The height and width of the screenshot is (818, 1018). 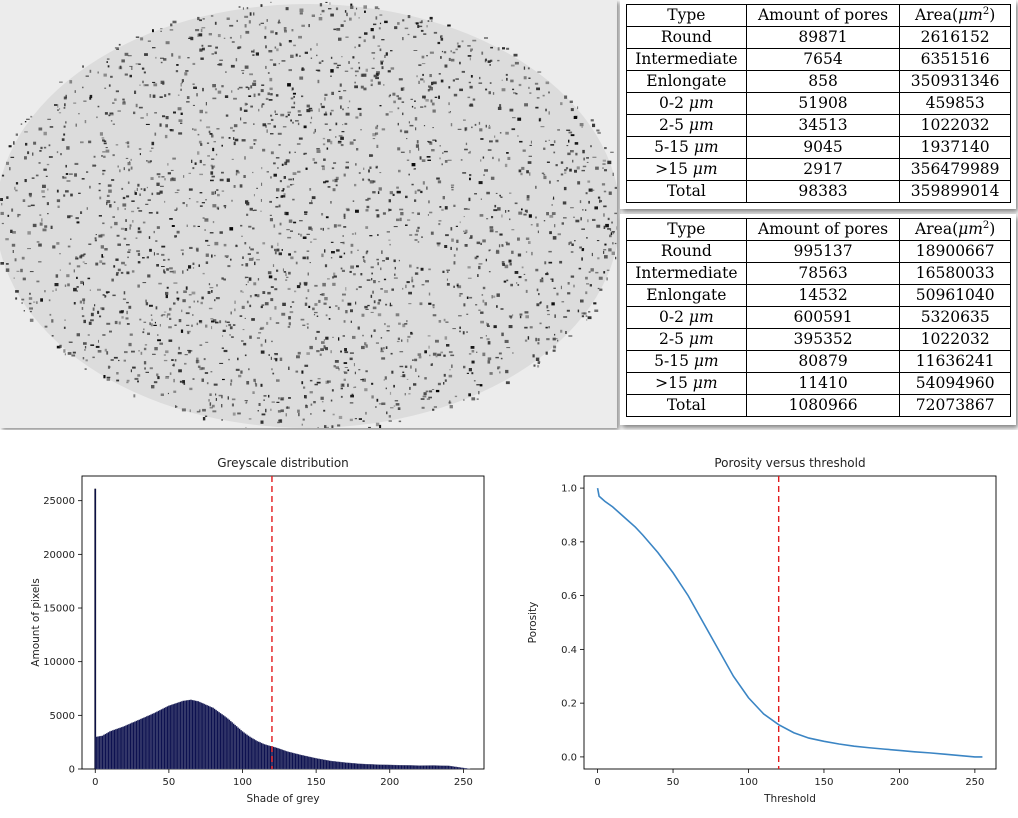 What do you see at coordinates (823, 15) in the screenshot?
I see `header-amount: Amount of pores` at bounding box center [823, 15].